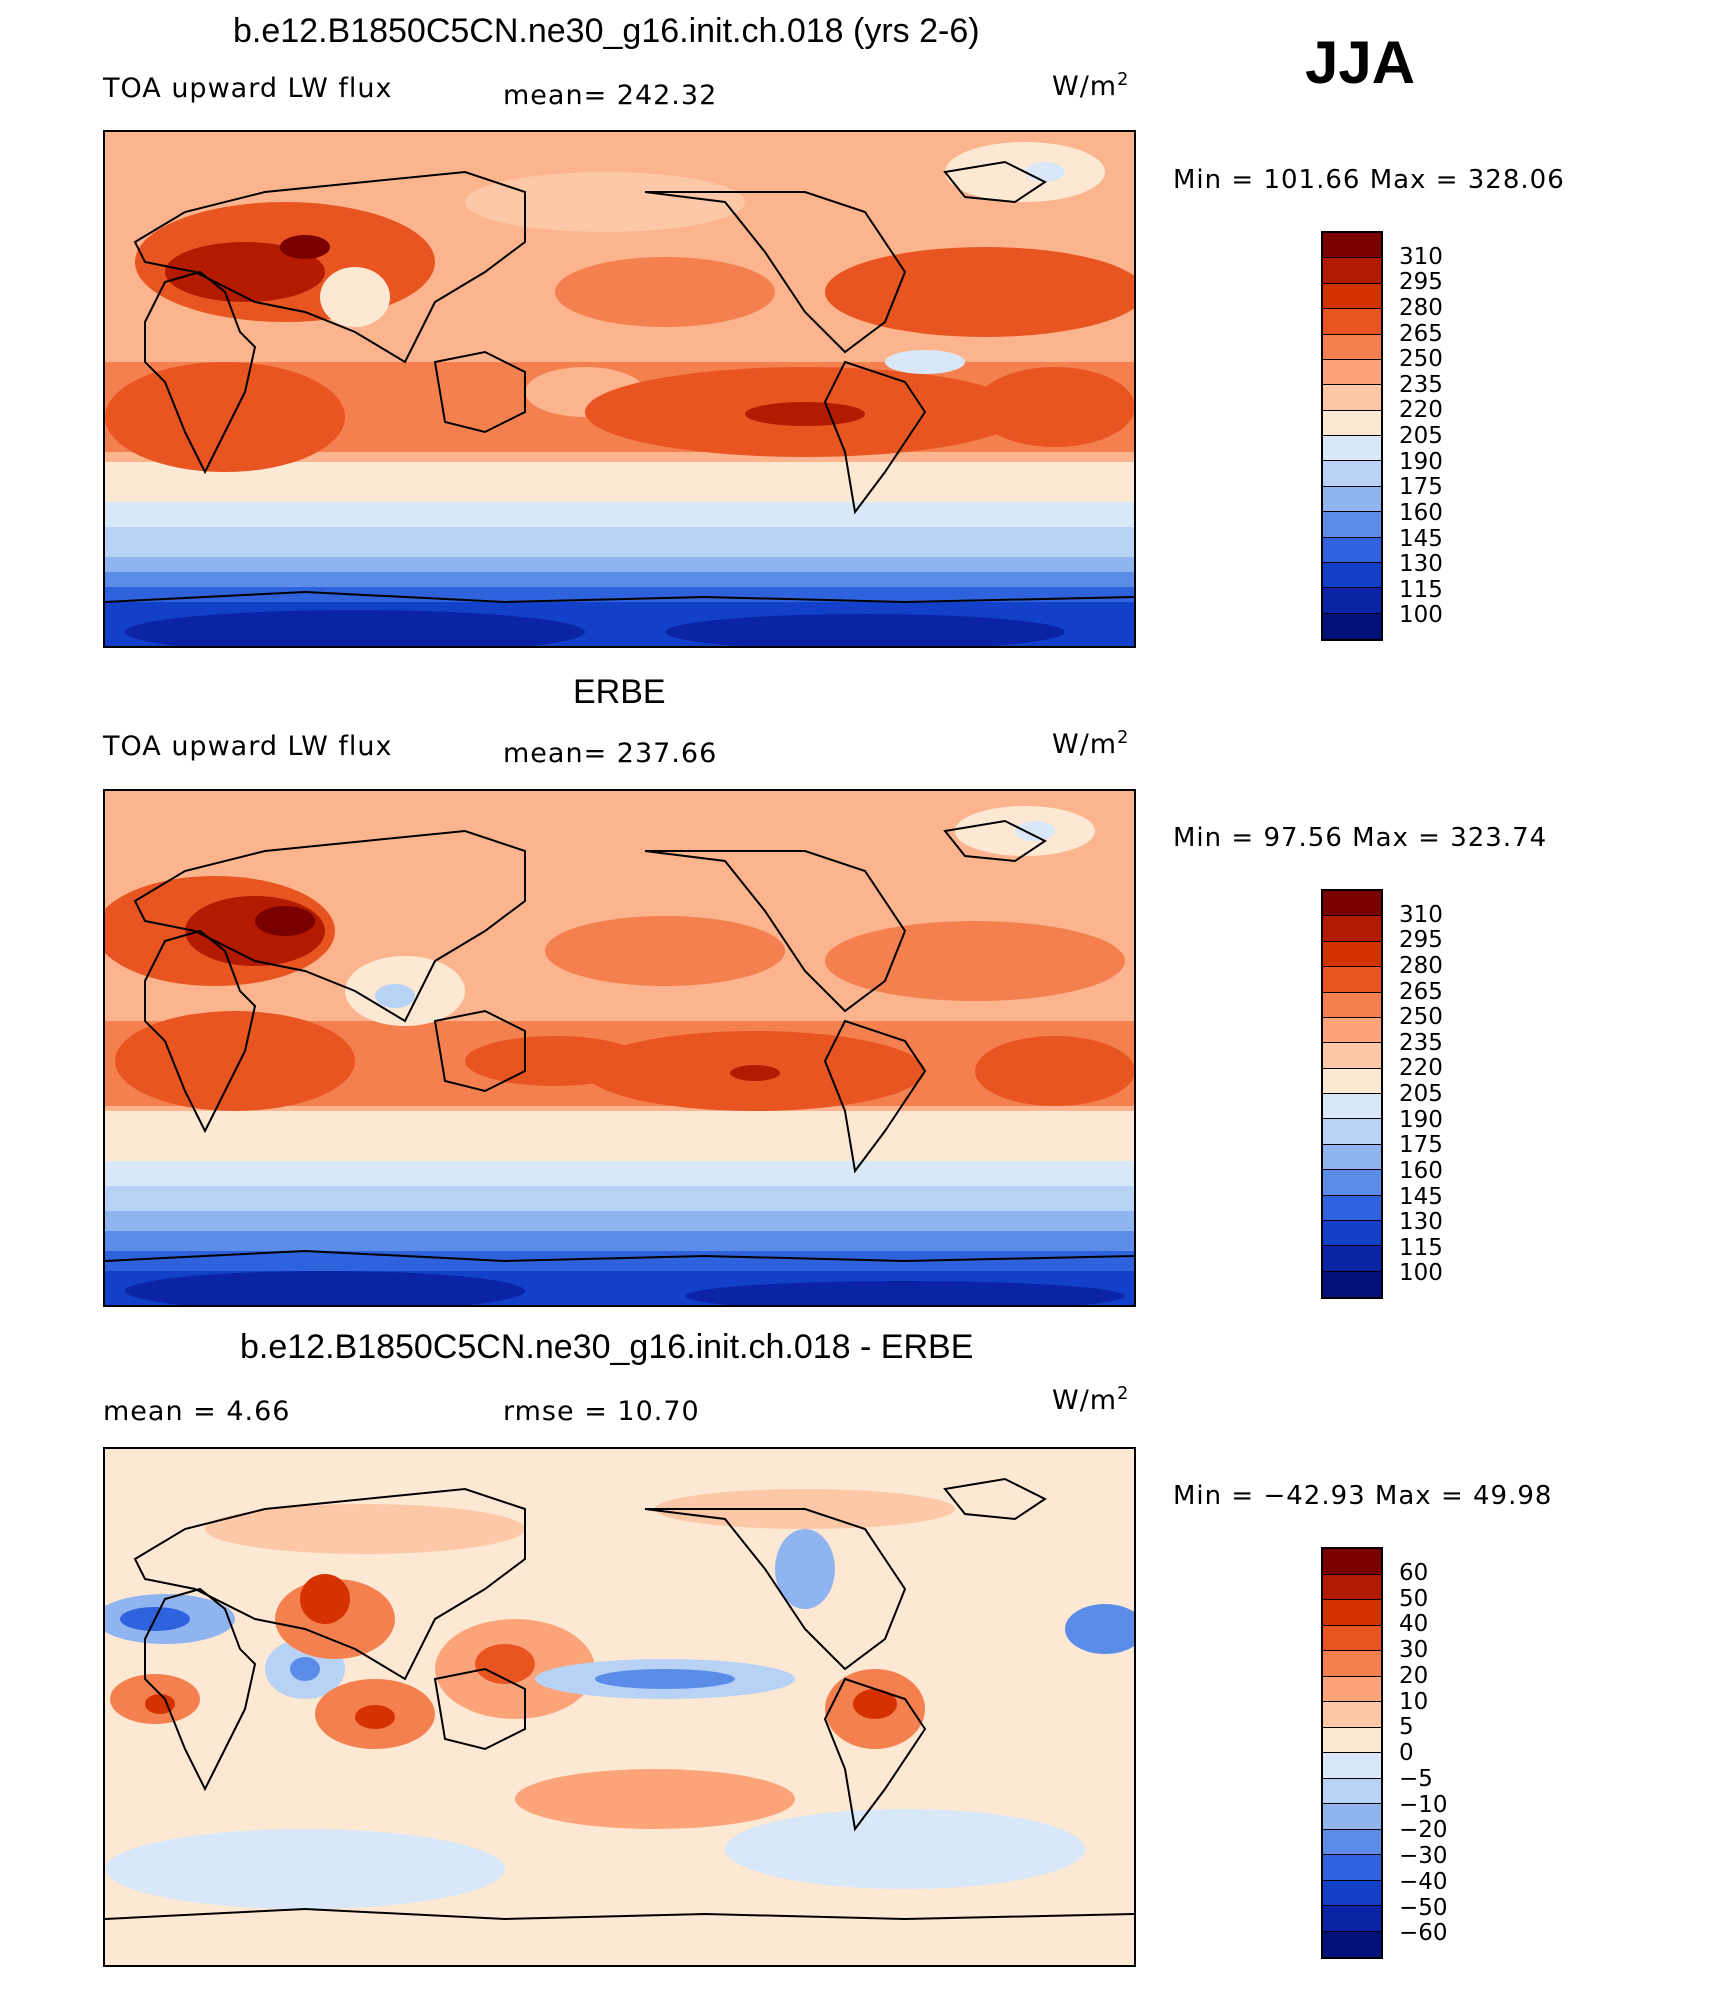 The width and height of the screenshot is (1710, 1991). I want to click on colorbar-tick-label: 280, so click(1421, 965).